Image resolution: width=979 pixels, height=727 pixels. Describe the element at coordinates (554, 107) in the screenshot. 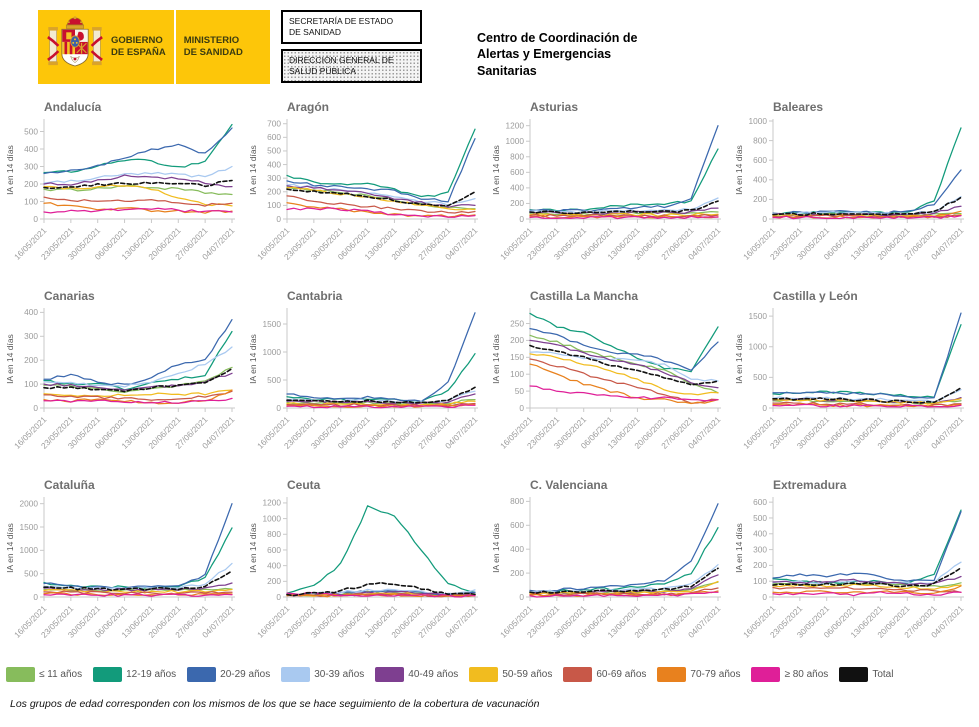

I see `chart-title: Asturias` at that location.